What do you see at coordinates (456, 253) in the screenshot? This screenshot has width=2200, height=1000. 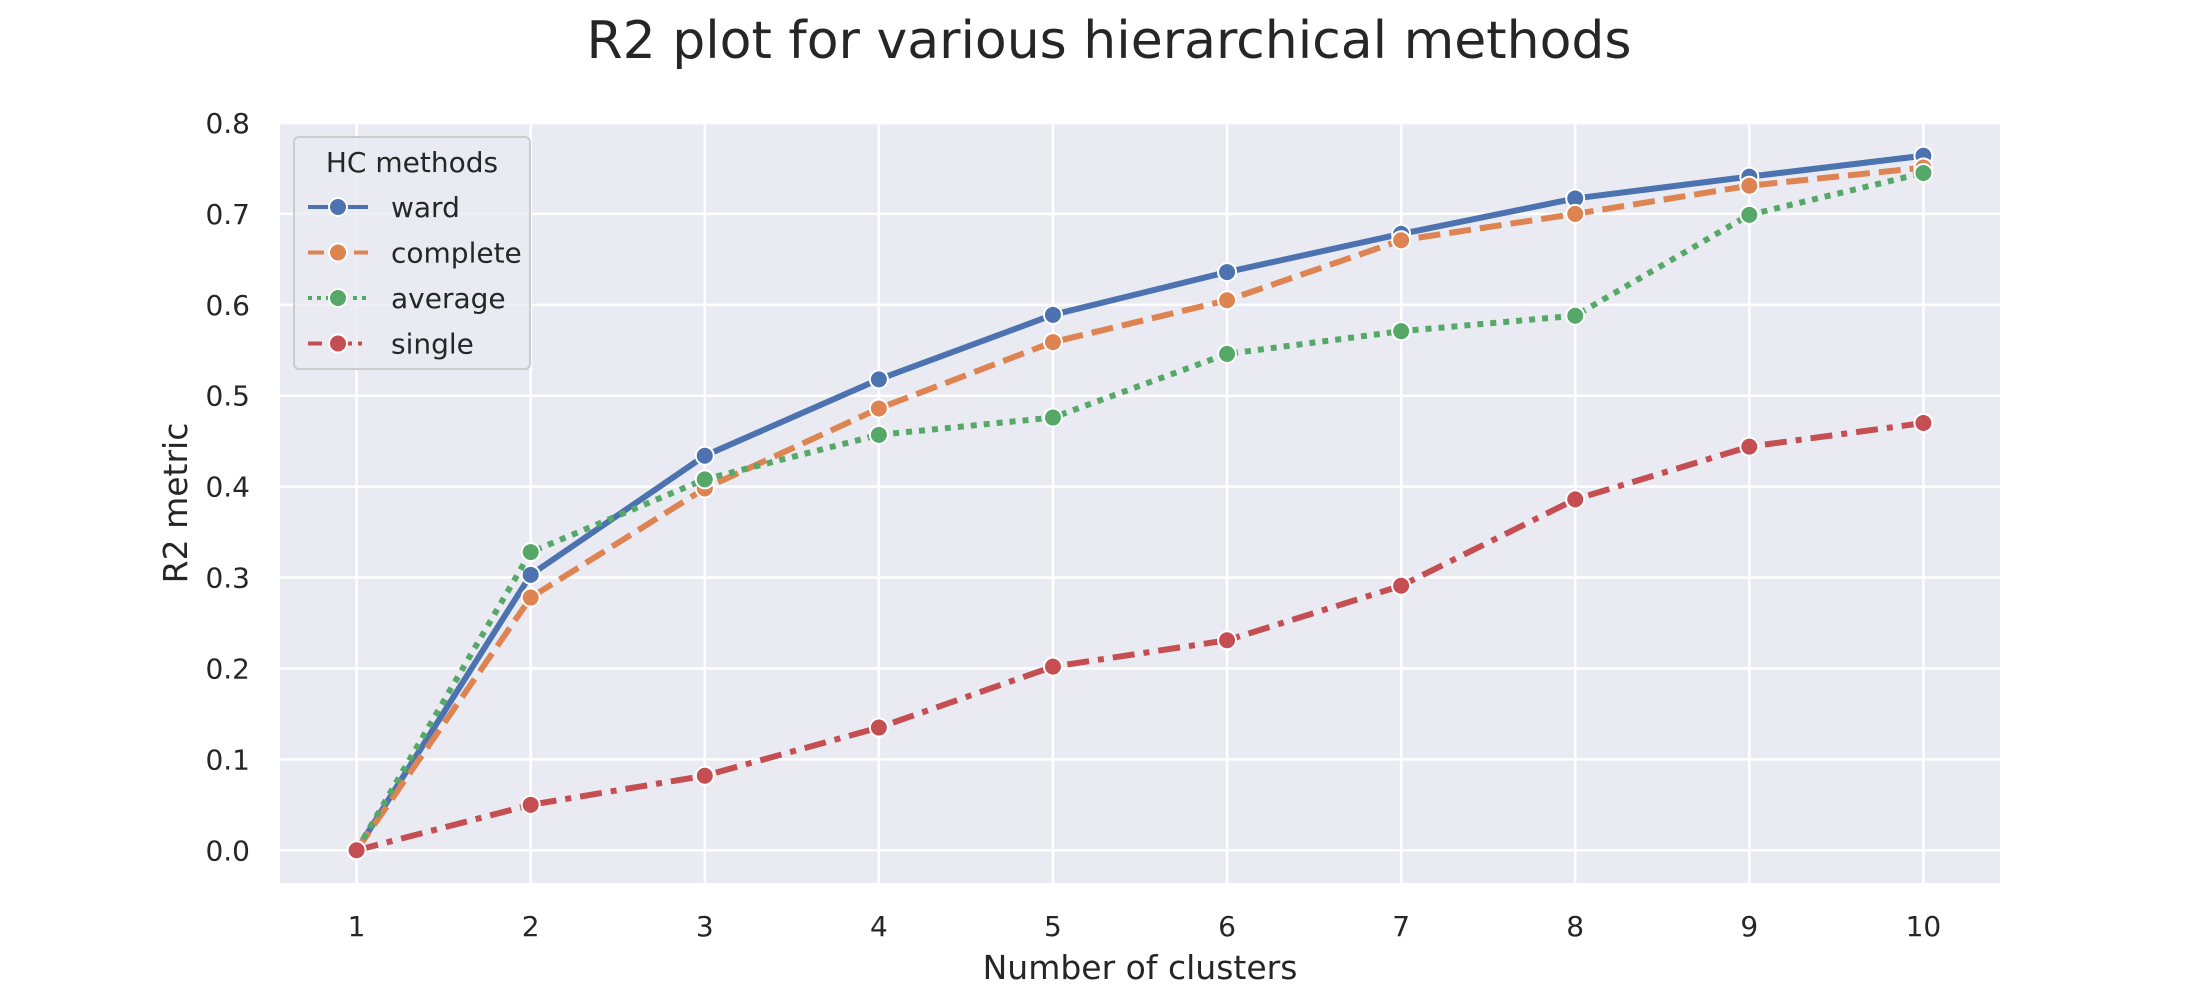 I see `legend-label-complete: complete` at bounding box center [456, 253].